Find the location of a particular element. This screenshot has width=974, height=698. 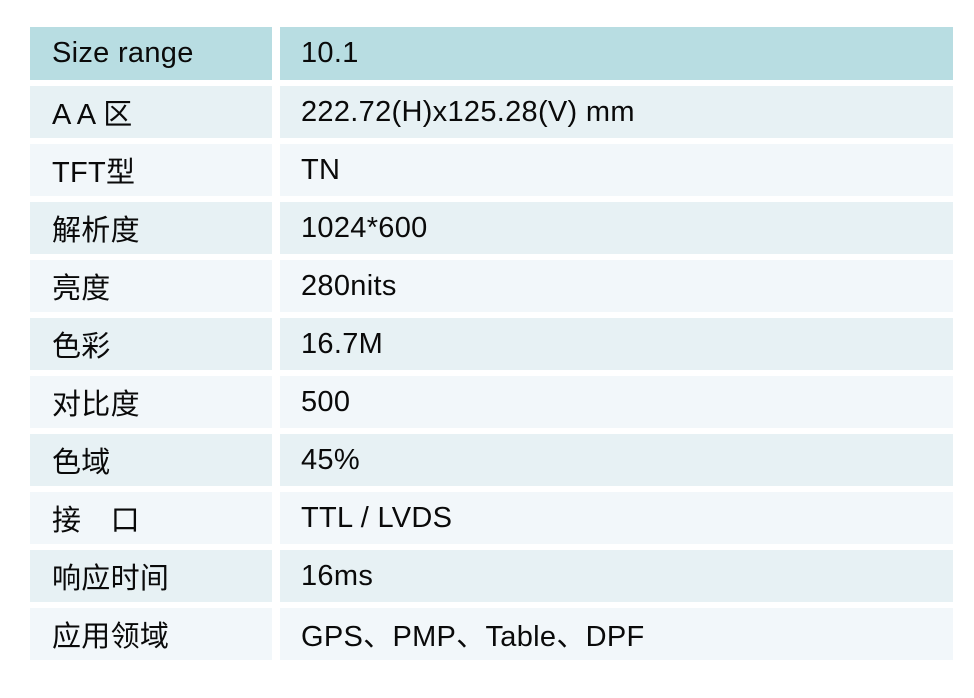

spec-row-applications: 应用领域 GPS、PMP、Table、DPF is located at coordinates (491, 634).